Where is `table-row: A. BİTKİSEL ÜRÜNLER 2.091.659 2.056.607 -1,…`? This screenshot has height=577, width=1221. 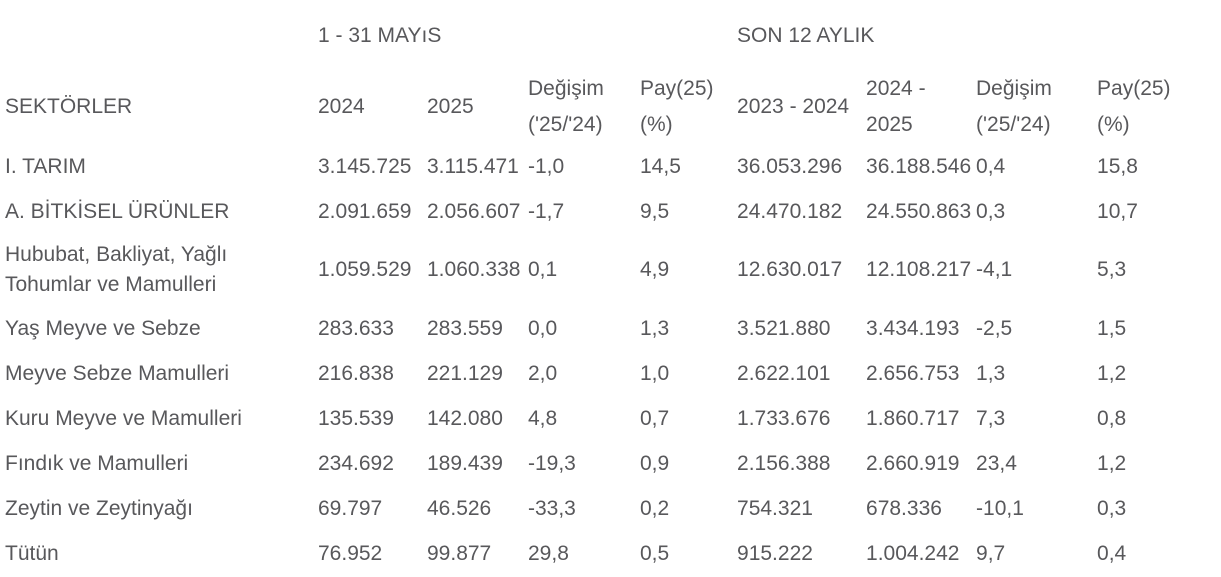
table-row: A. BİTKİSEL ÜRÜNLER 2.091.659 2.056.607 -1,… is located at coordinates (613, 211).